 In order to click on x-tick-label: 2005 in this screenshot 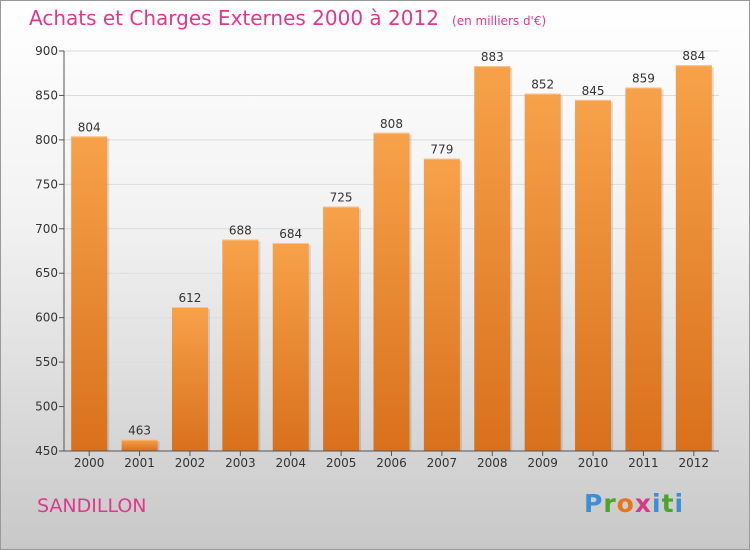, I will do `click(341, 463)`.